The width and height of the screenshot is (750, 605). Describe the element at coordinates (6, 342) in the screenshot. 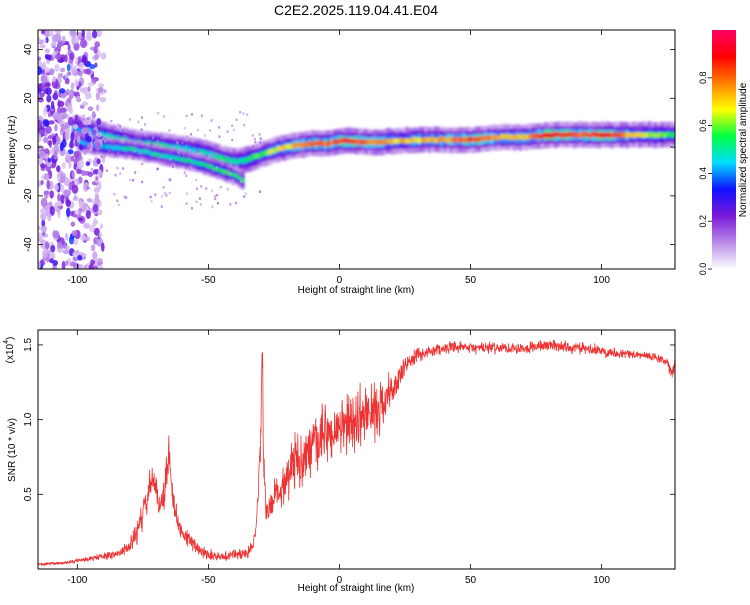

I see `snr-scale-exponent: 4` at that location.